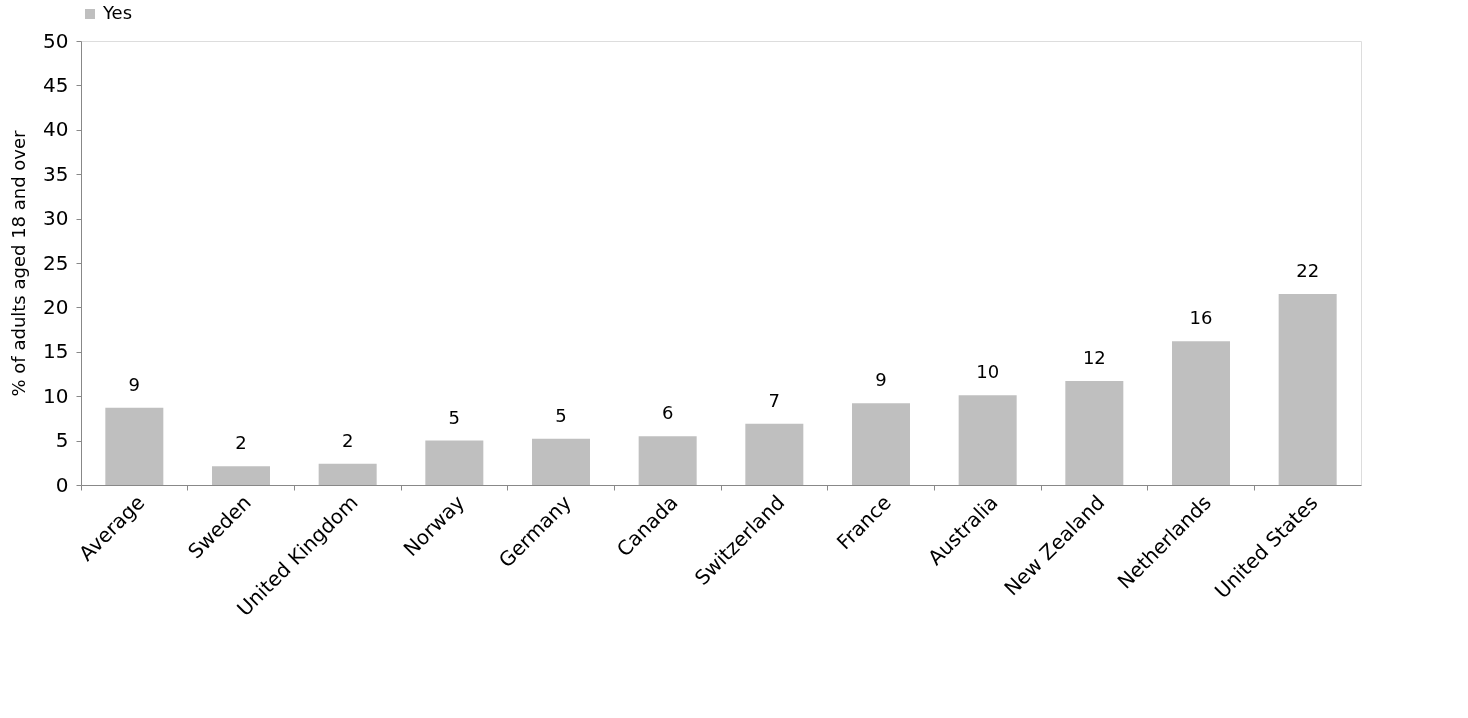 Image resolution: width=1468 pixels, height=718 pixels. Describe the element at coordinates (62, 440) in the screenshot. I see `y-tick-label: 5` at that location.